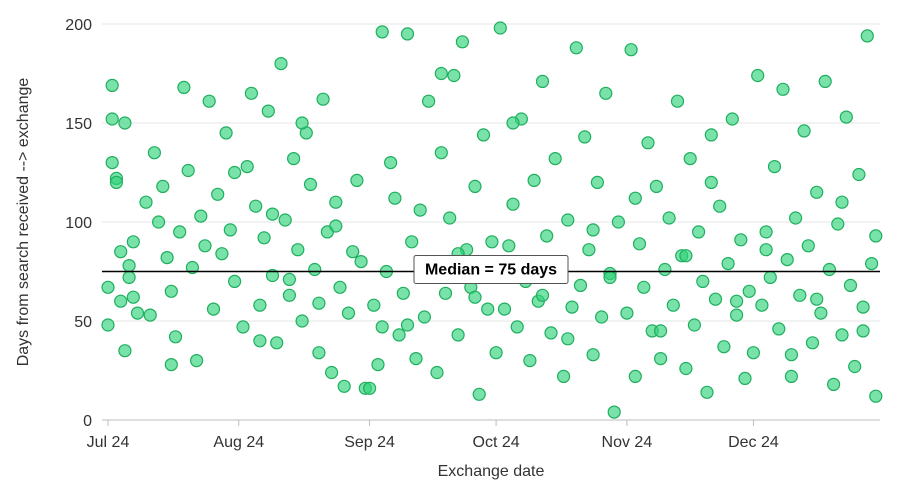  I want to click on median-annotation: Median = 75 days, so click(491, 269).